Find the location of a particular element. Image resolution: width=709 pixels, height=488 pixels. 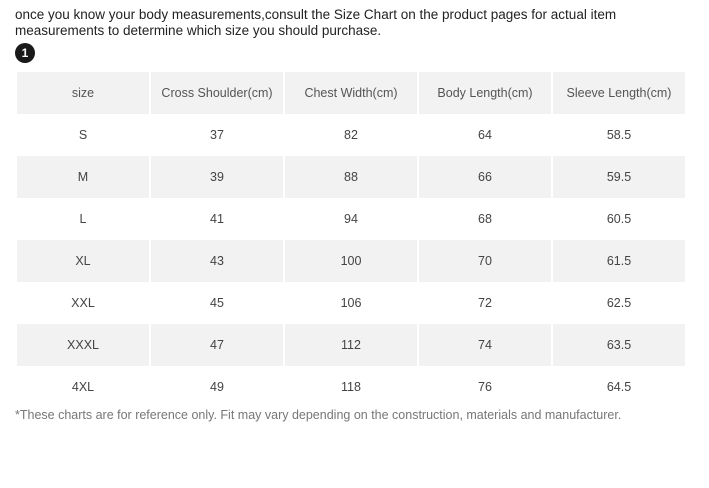

cell-cross-shoulder: 39 is located at coordinates (217, 177).